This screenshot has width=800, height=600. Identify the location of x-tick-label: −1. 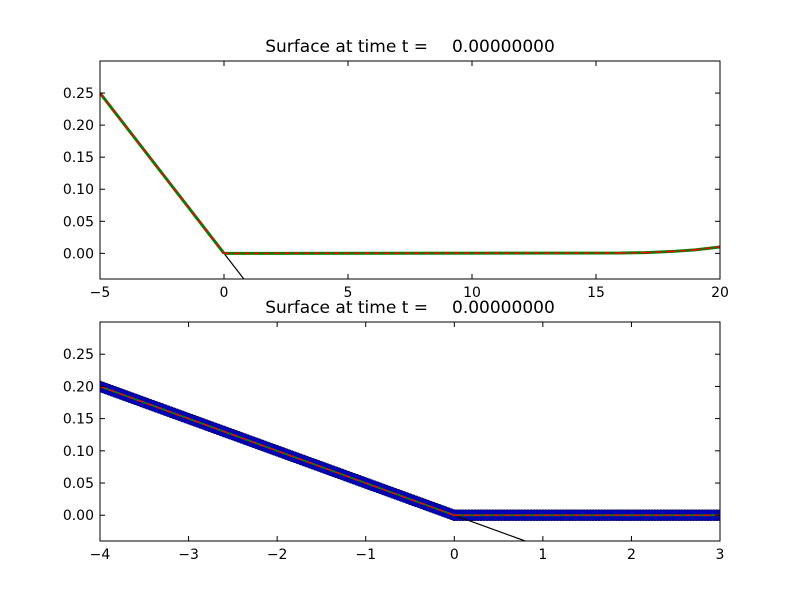
(365, 555).